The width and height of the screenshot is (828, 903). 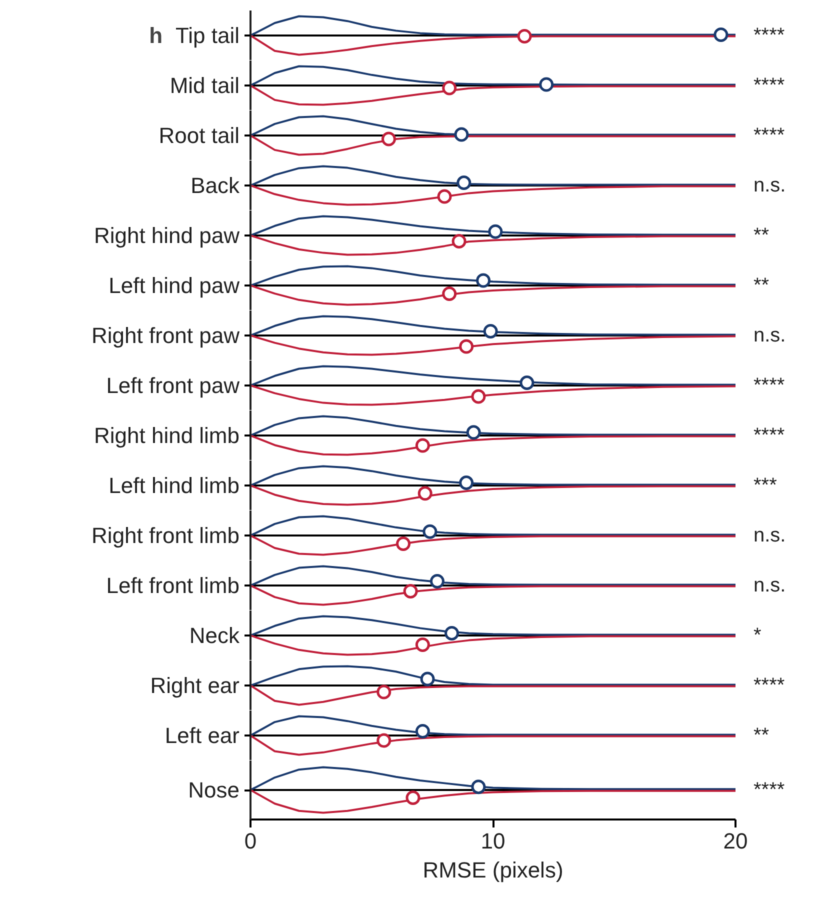 I want to click on y-axis-title: Right hind limb, so click(x=167, y=435).